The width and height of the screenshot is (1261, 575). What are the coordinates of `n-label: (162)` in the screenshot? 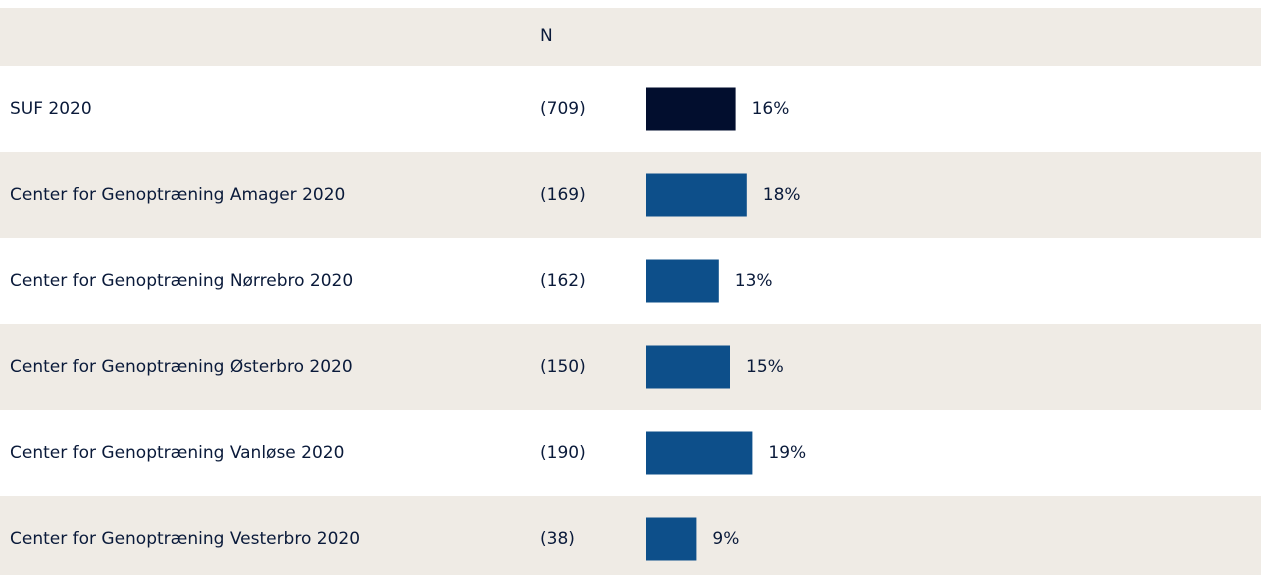 It's located at (563, 281).